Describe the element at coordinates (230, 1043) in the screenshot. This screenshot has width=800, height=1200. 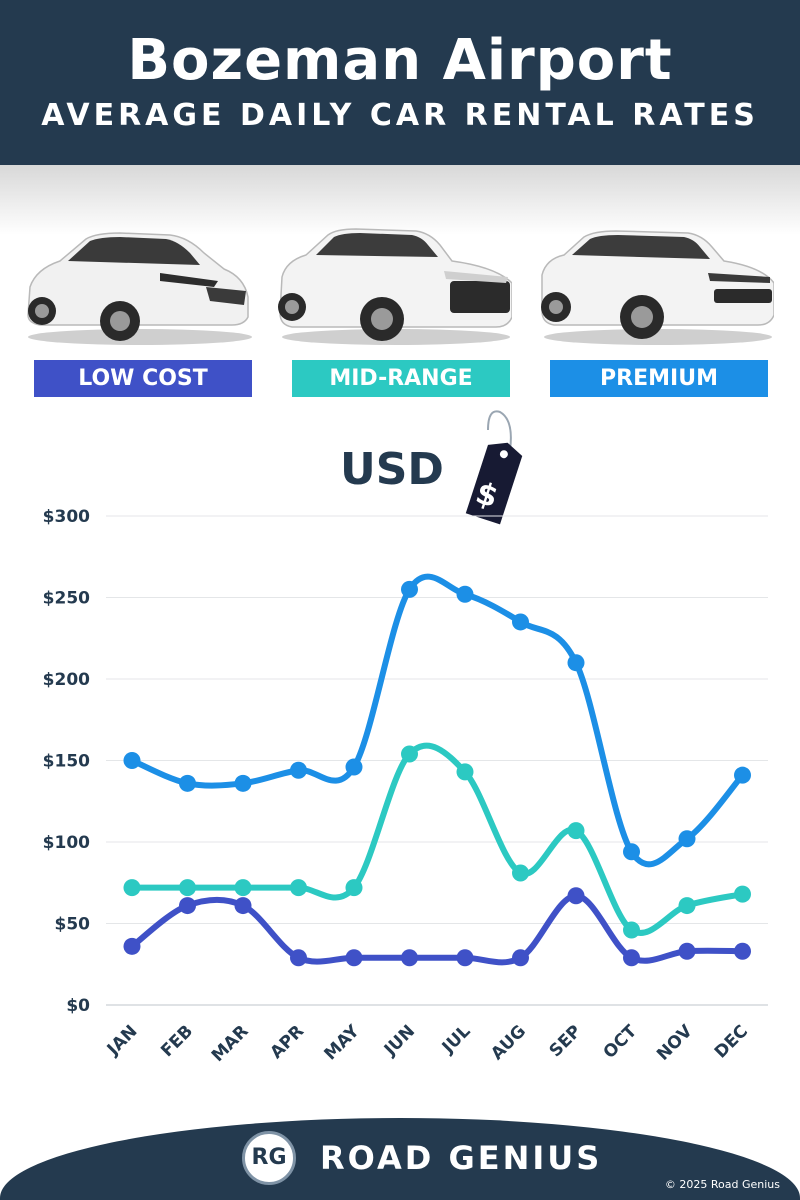
I see `x-tick-label: MAR` at that location.